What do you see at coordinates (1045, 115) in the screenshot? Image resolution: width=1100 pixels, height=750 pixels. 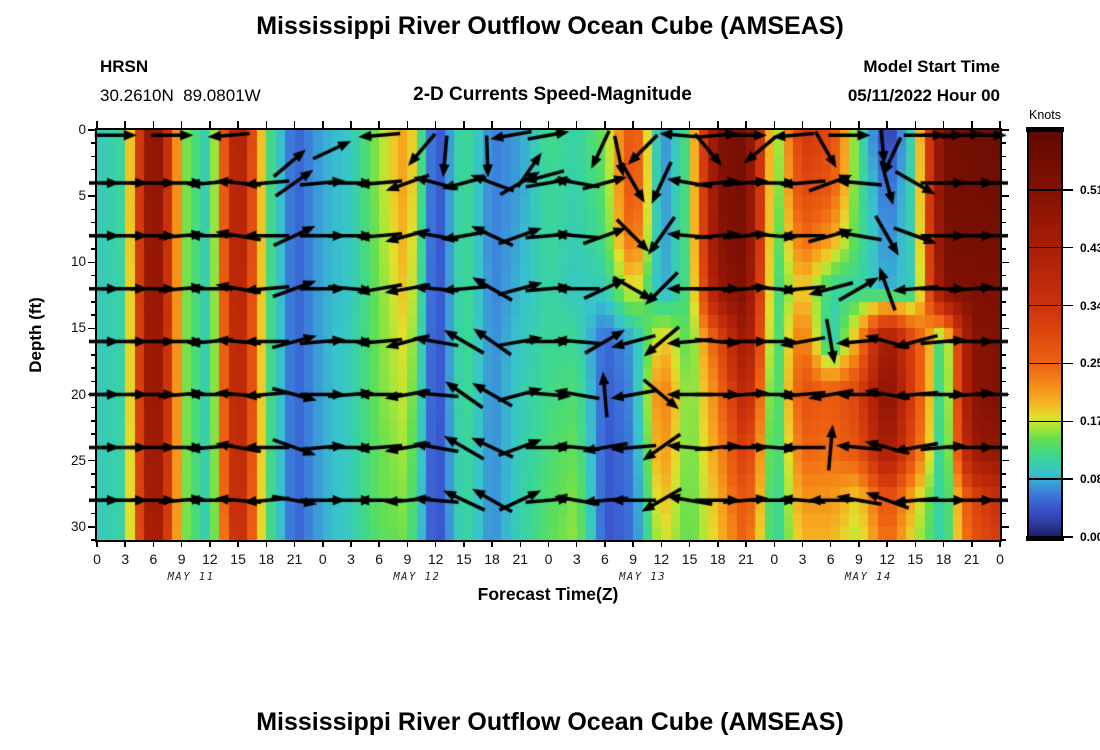 I see `colorbar-unit-label: Knots` at bounding box center [1045, 115].